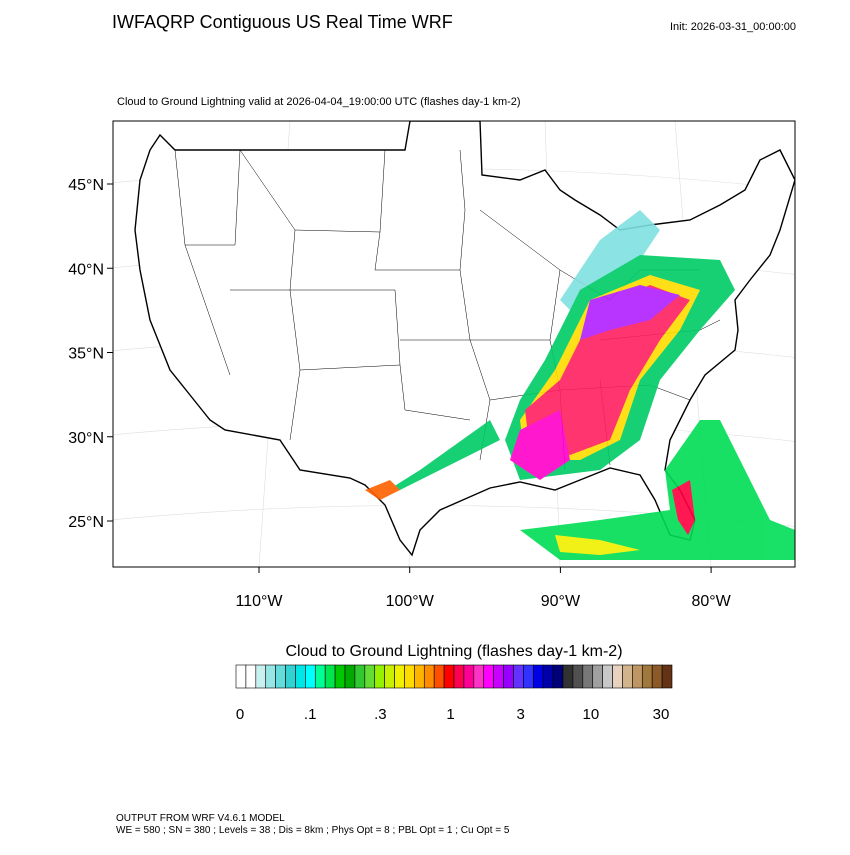  I want to click on lon-labels: 110°W 100°W 90°W 80°W, so click(483, 588).